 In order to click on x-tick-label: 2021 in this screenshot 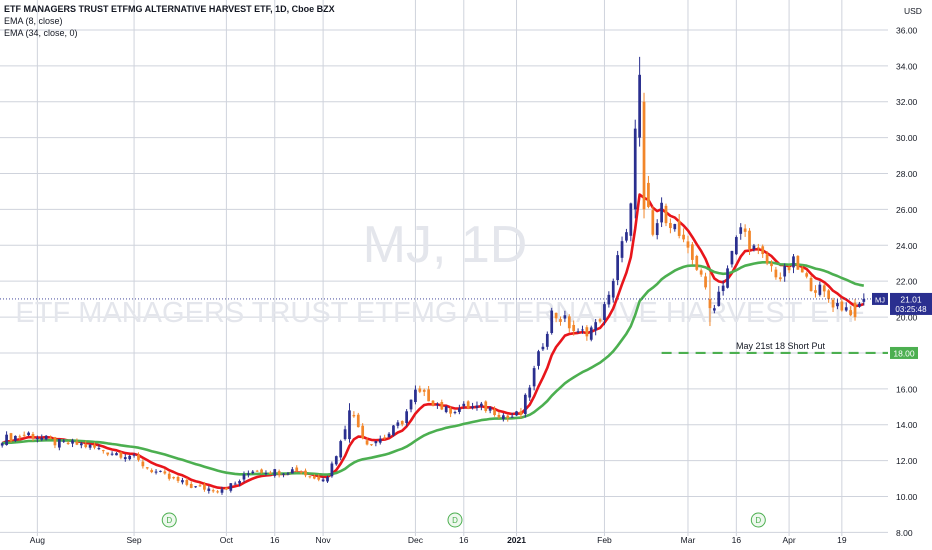, I will do `click(516, 540)`.